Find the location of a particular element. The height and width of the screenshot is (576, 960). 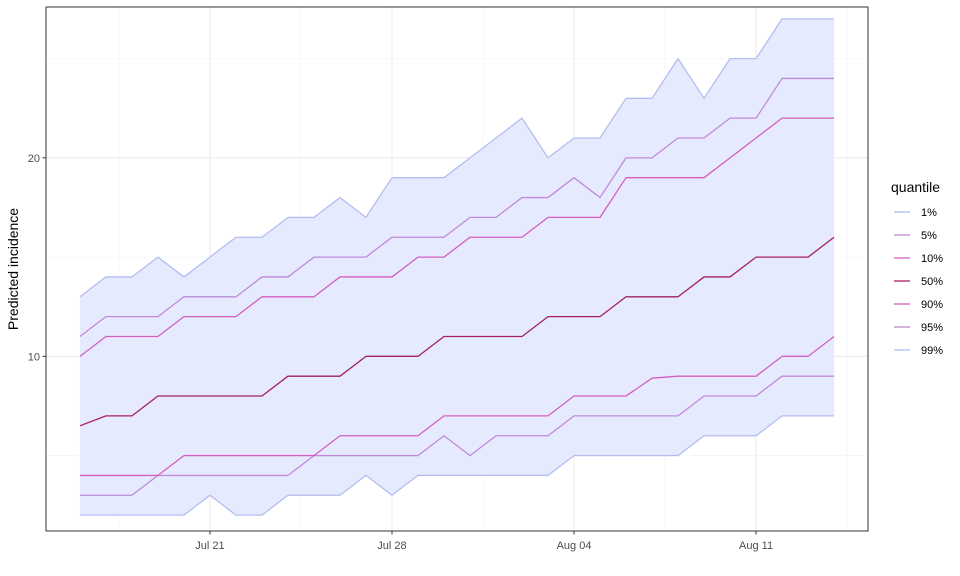

y-axis-ticks: 10 20 is located at coordinates (37, 258).